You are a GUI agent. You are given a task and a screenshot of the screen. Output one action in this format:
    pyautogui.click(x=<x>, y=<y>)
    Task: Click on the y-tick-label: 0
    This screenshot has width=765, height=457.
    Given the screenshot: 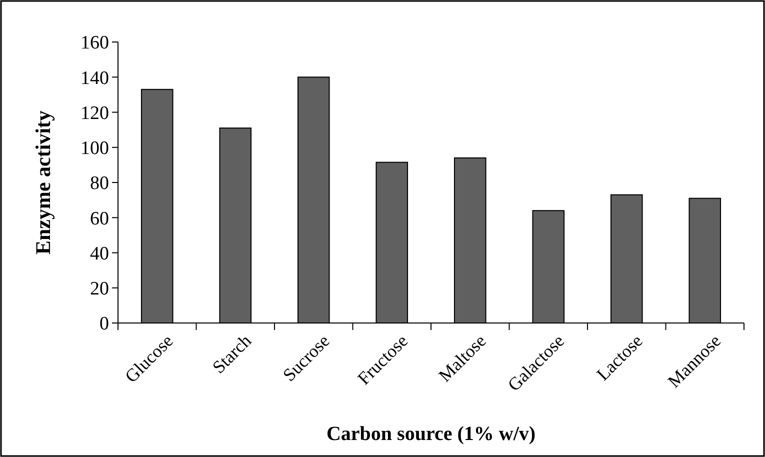 What is the action you would take?
    pyautogui.click(x=104, y=324)
    